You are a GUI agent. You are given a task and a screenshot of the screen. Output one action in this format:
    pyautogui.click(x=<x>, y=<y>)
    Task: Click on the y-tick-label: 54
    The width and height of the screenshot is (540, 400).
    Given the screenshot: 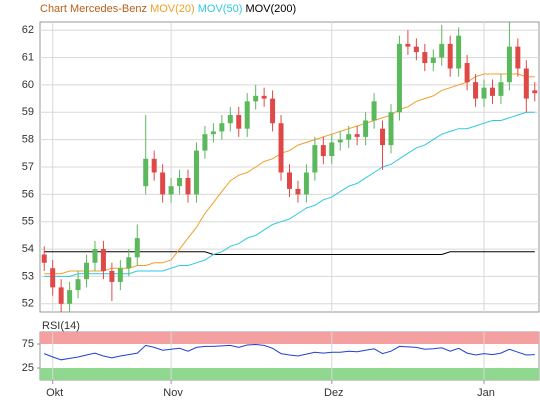 What is the action you would take?
    pyautogui.click(x=28, y=249)
    